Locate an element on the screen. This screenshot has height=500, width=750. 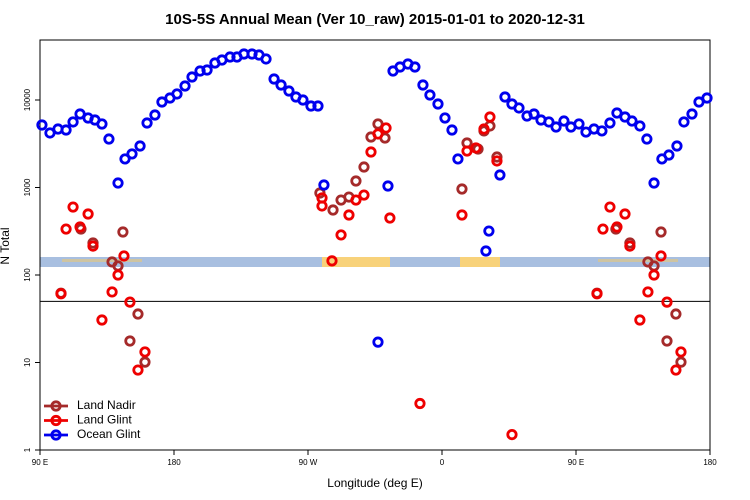
legend-label: Land Nadir is located at coordinates (106, 405).